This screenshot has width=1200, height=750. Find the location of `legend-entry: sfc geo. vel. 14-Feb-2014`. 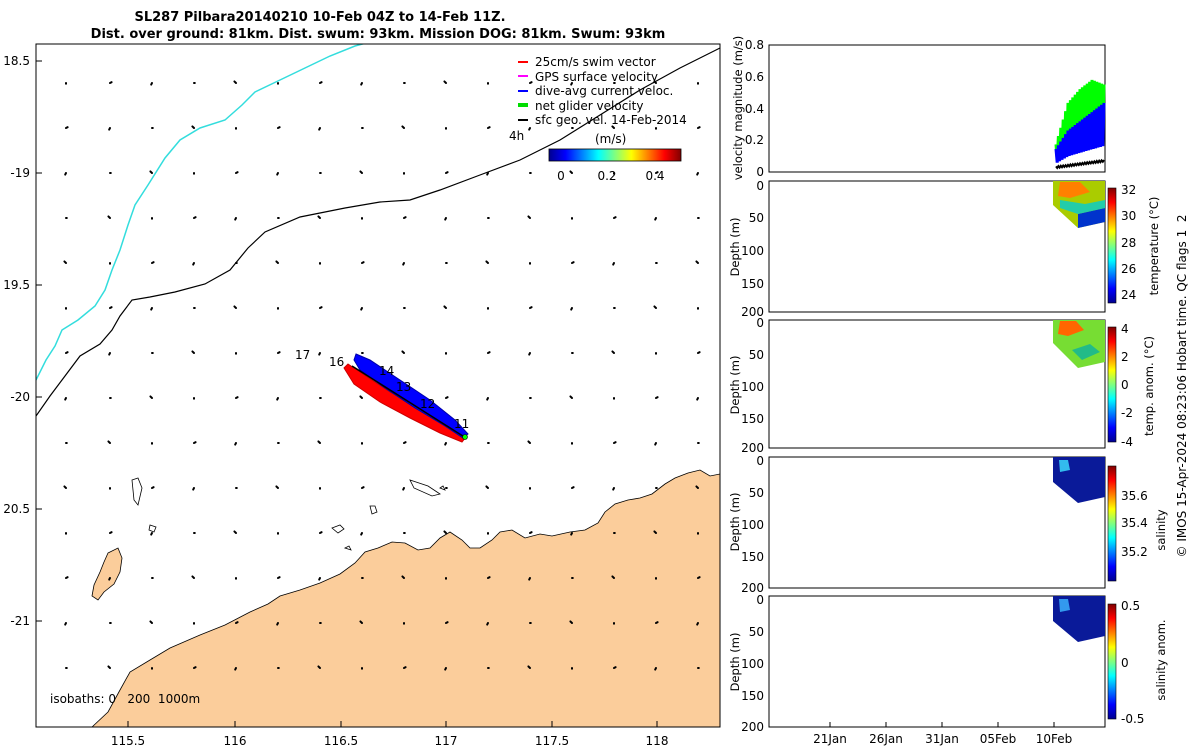

legend-entry: sfc geo. vel. 14-Feb-2014 is located at coordinates (602, 120).